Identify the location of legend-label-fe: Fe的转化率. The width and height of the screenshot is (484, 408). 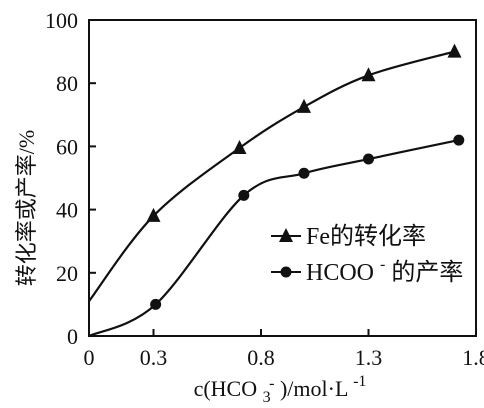
(366, 236).